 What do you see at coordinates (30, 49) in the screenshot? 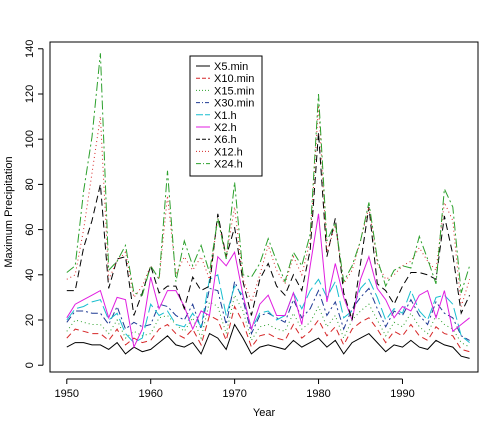
I see `y-tick-label: 140` at bounding box center [30, 49].